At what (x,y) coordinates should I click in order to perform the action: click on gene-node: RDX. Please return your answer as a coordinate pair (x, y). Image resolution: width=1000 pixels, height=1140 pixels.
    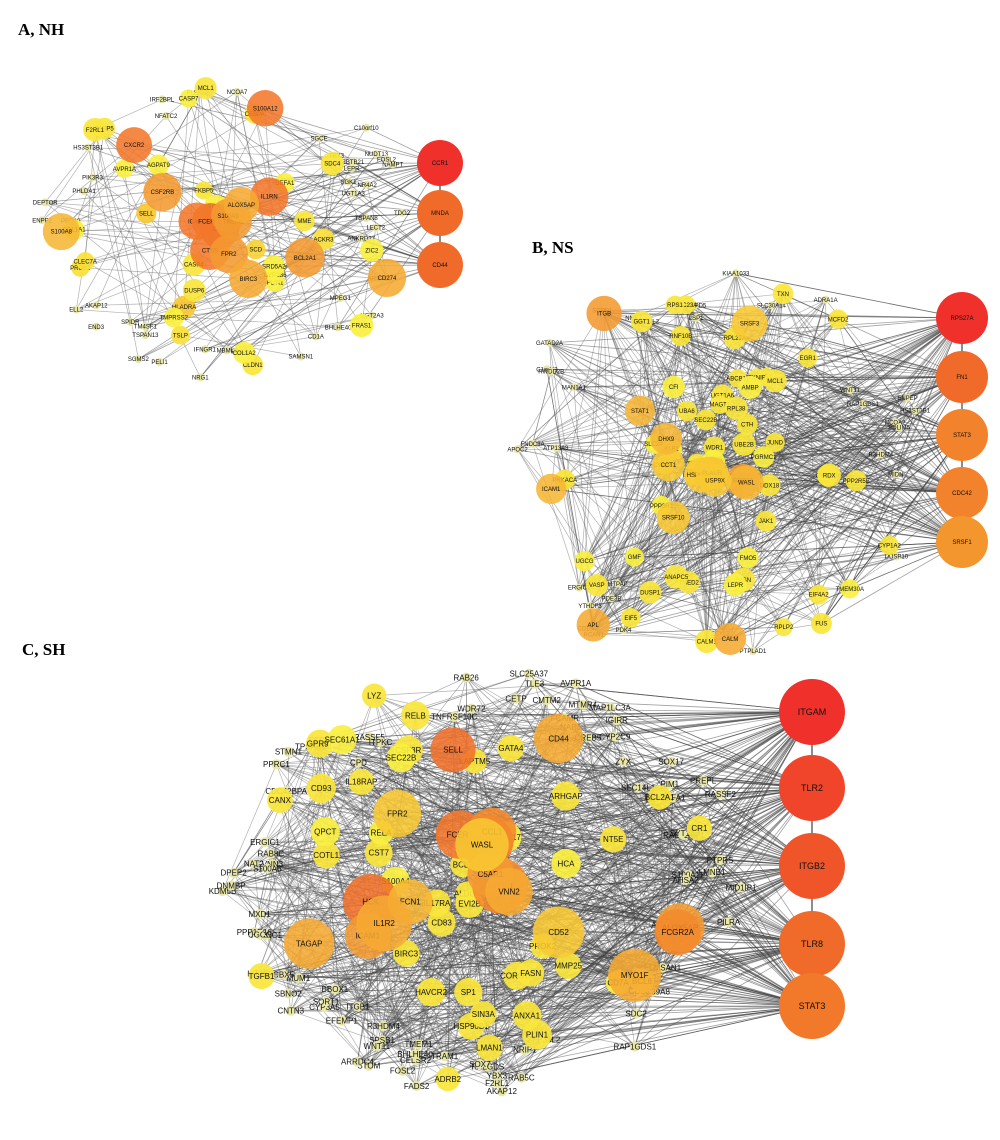
    Looking at the image, I should click on (829, 475).